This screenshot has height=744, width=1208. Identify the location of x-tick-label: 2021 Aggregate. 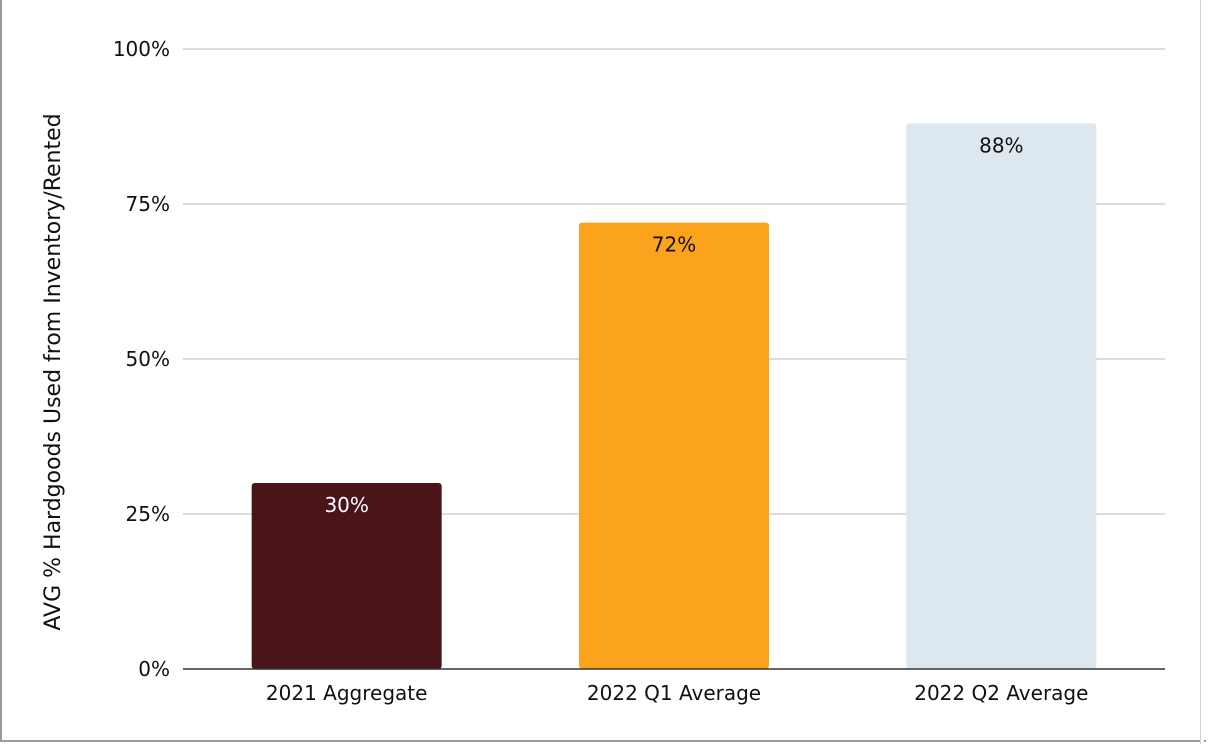
(347, 693).